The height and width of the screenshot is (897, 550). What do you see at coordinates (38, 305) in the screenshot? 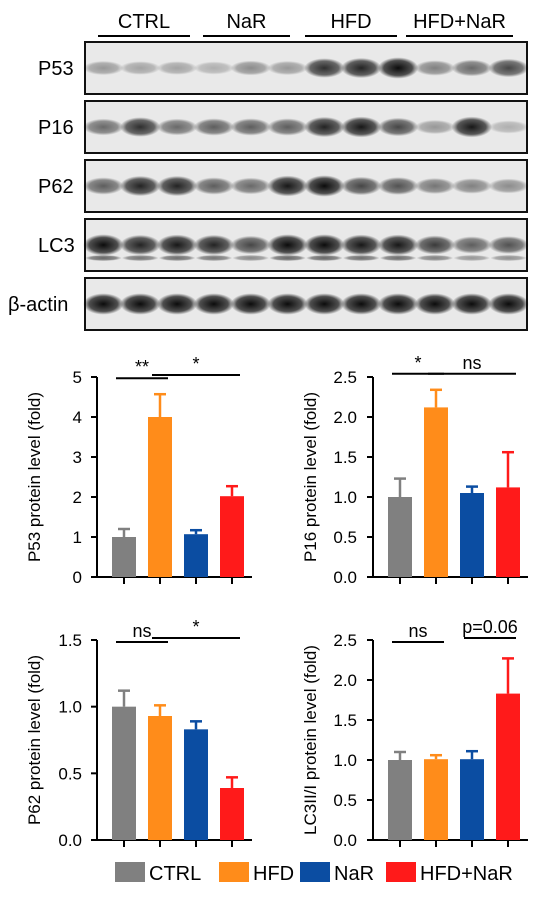
I see `blot-row-label: β-actin` at bounding box center [38, 305].